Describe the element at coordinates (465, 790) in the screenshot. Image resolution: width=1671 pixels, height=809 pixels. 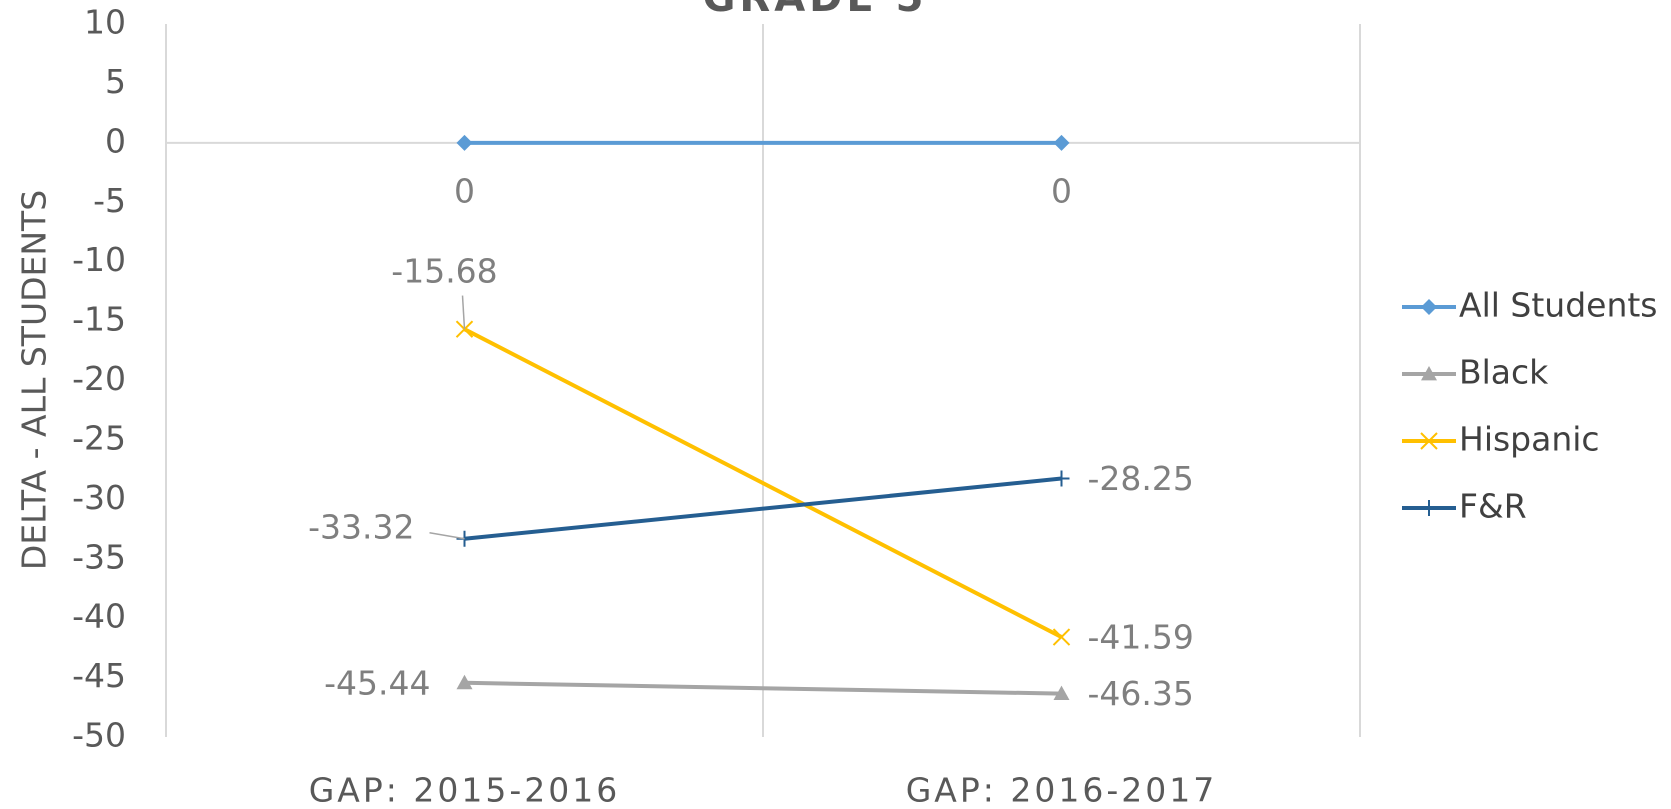
I see `x-tick-label: GAP: 2015-2016` at that location.